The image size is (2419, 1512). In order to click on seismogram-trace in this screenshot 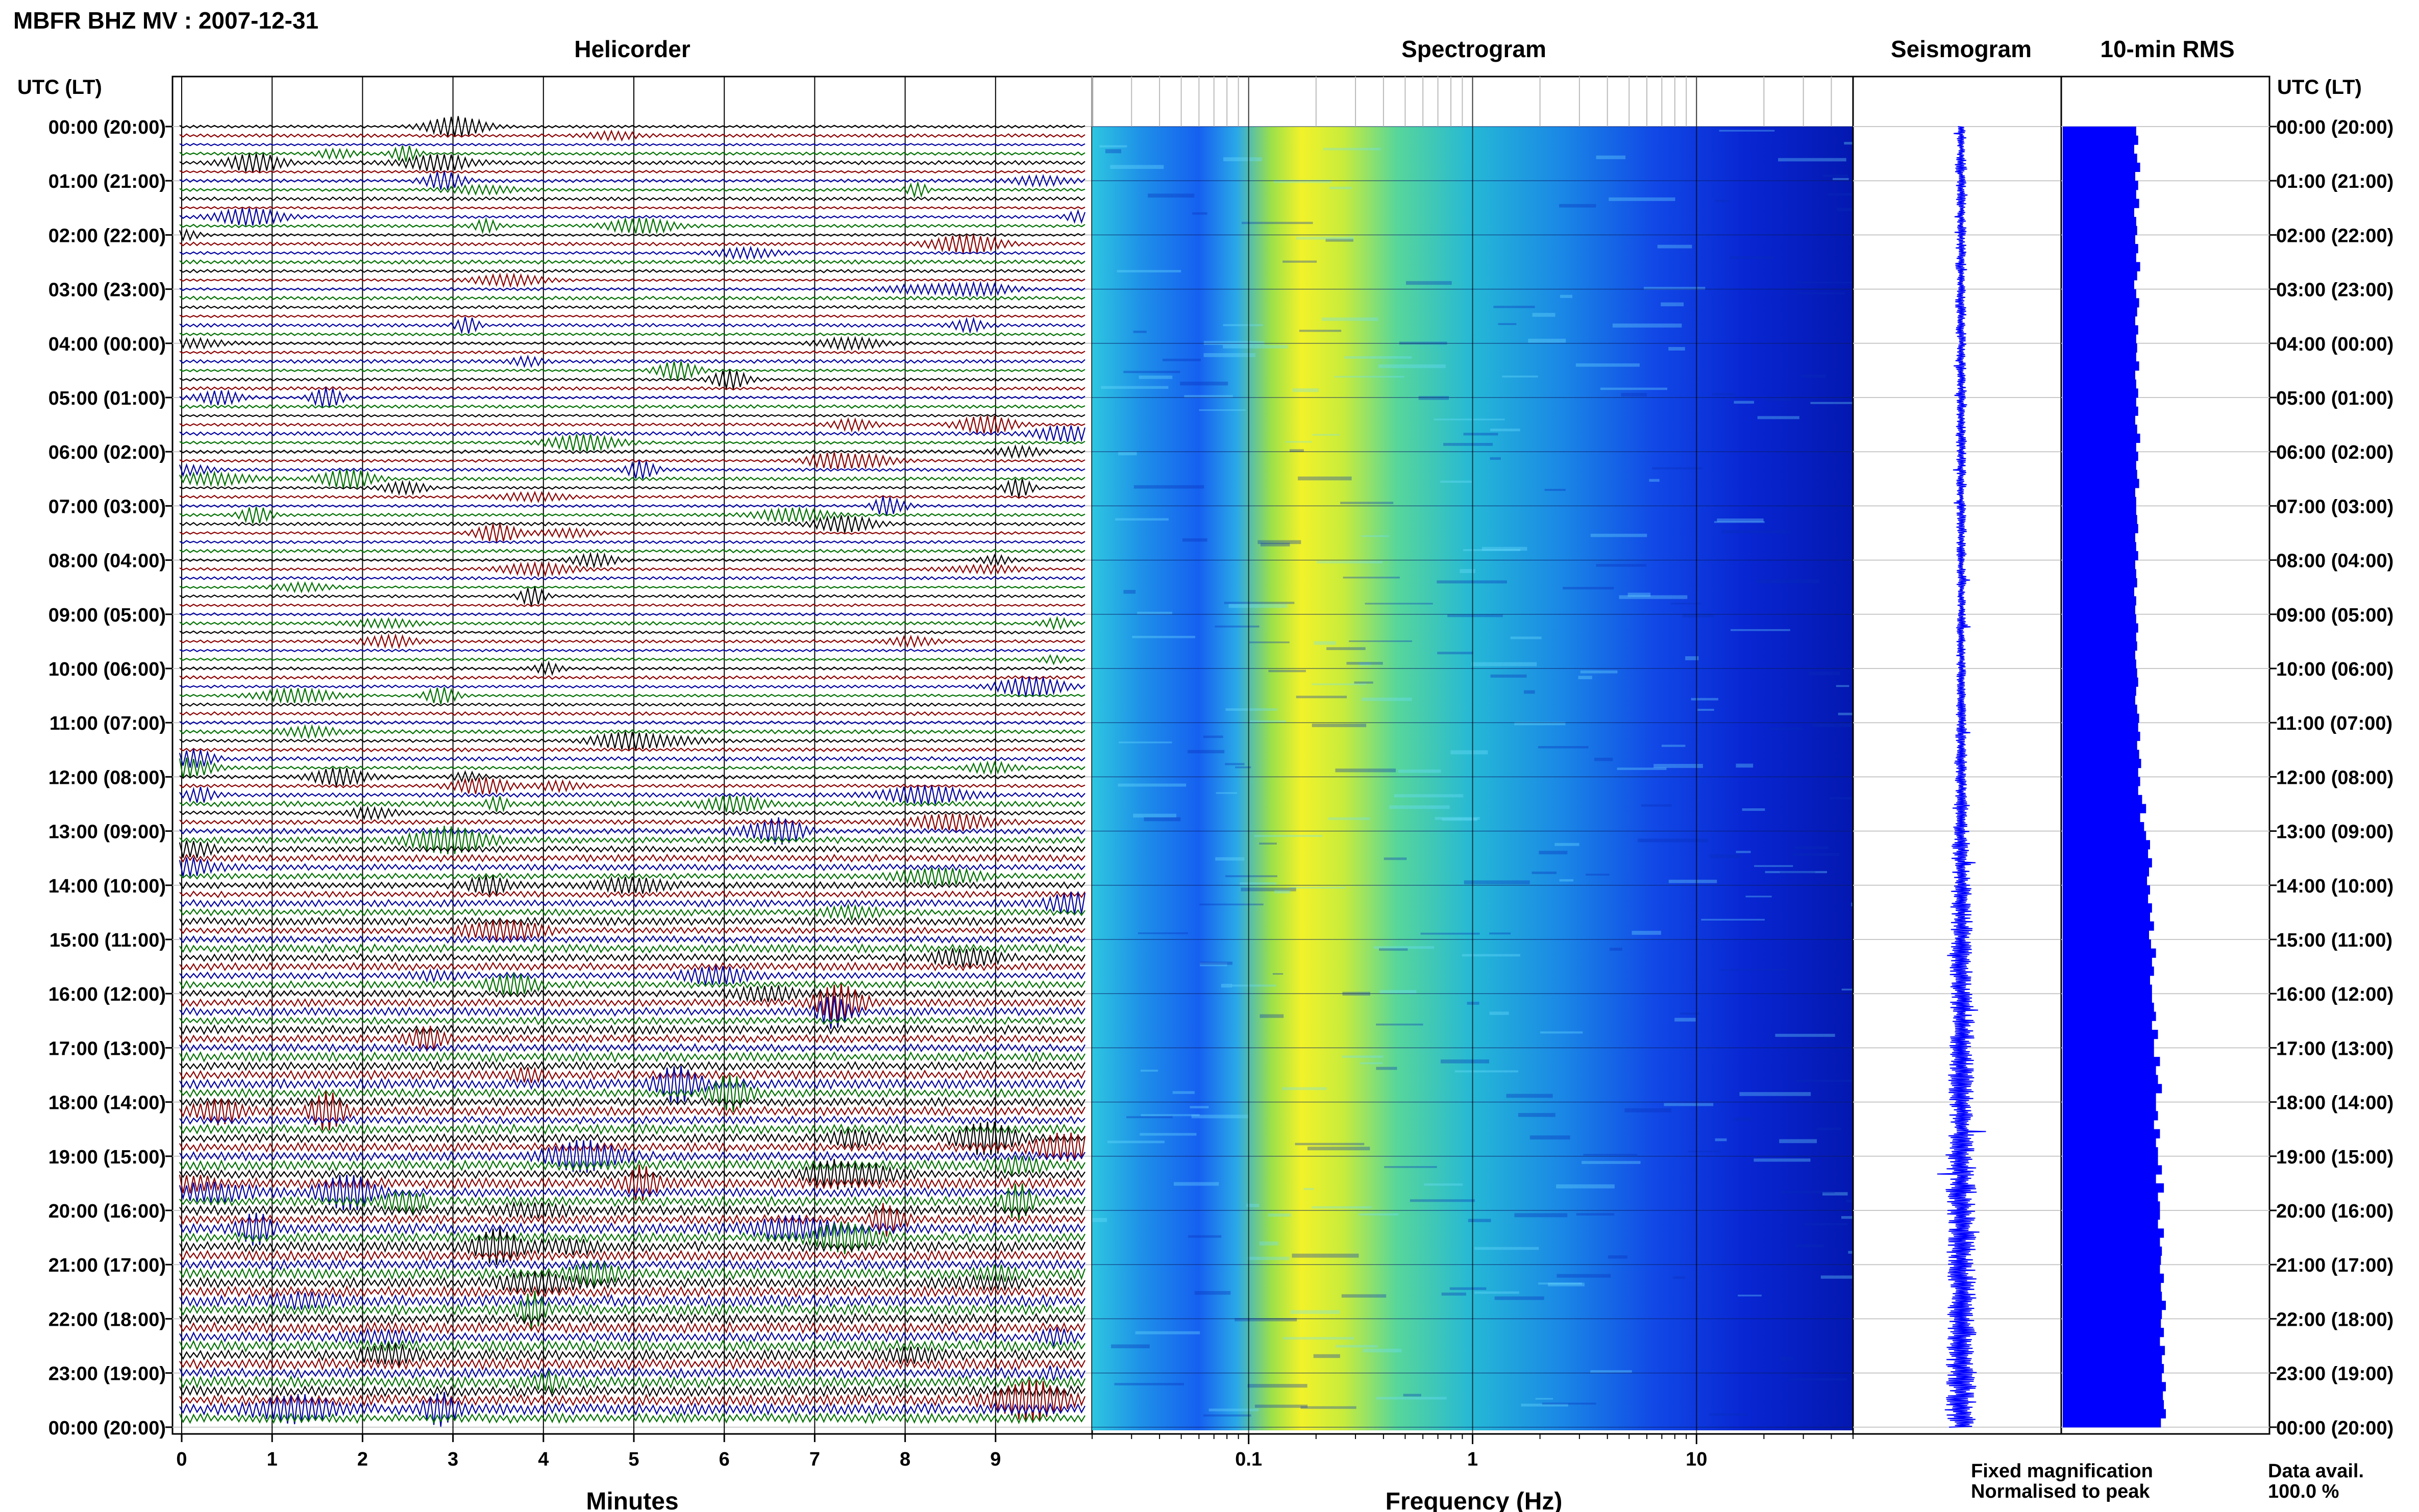, I will do `click(1961, 777)`.